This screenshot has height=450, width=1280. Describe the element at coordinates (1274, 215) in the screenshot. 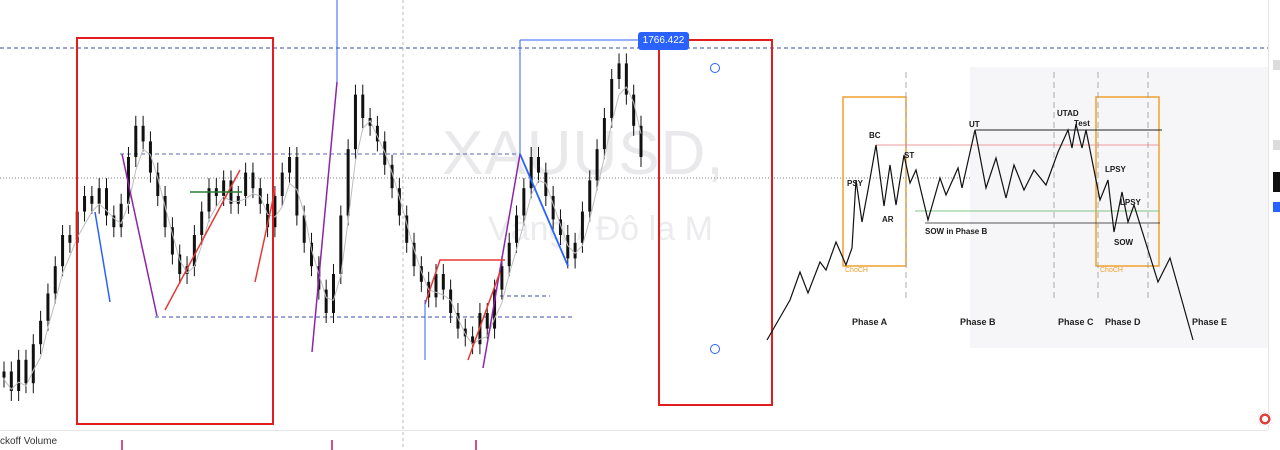

I see `price-axis` at that location.